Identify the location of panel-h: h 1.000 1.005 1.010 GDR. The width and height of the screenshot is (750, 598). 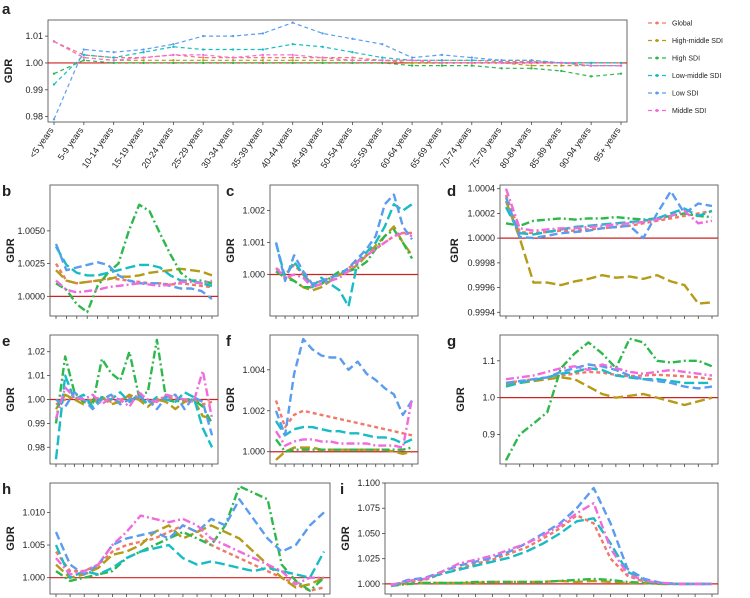
(166, 539).